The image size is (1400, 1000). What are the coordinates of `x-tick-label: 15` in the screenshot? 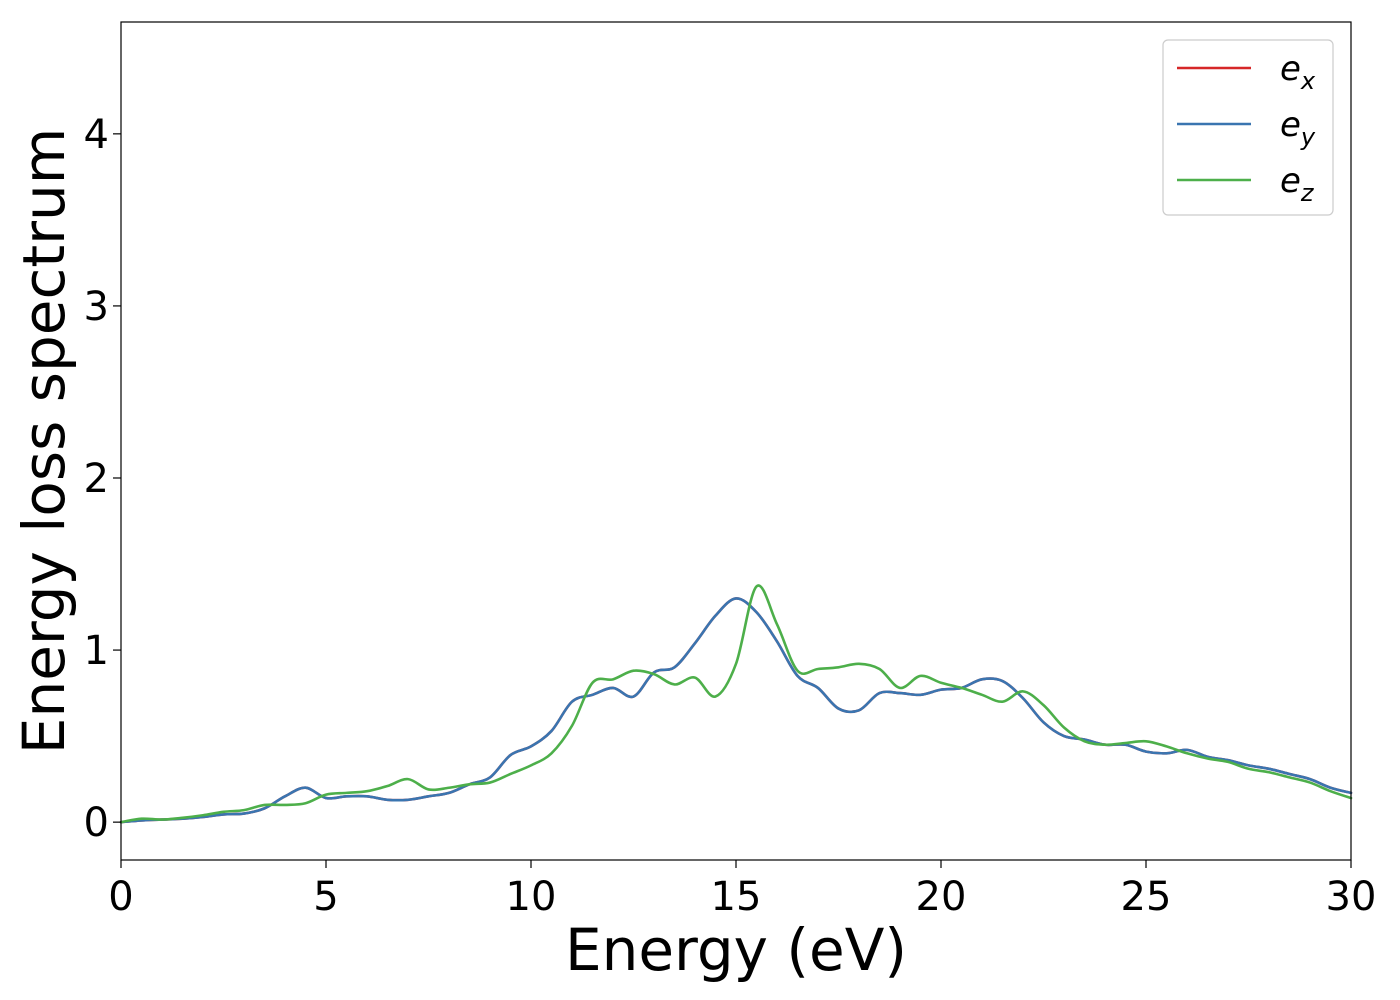 It's located at (736, 897).